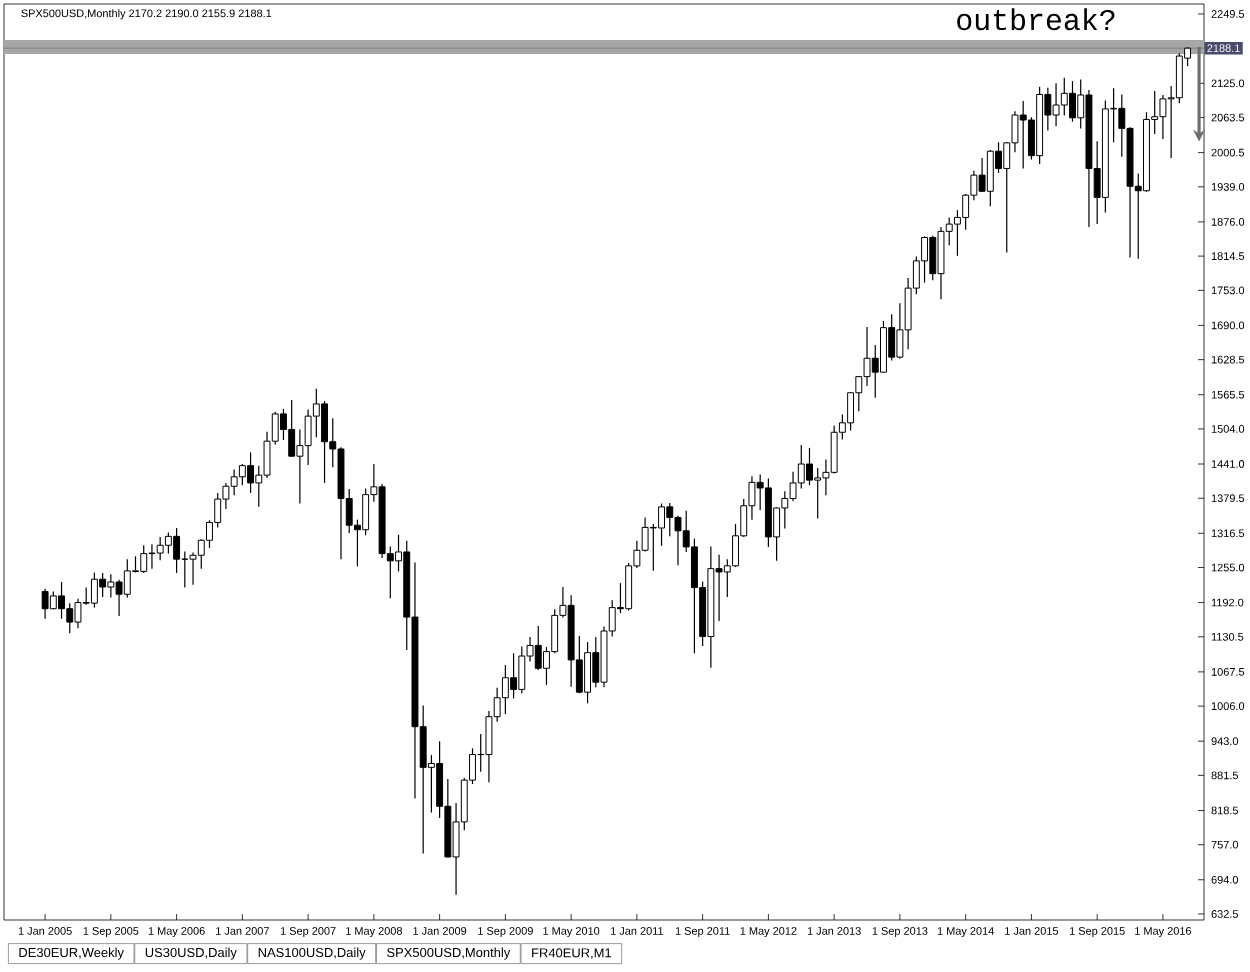  Describe the element at coordinates (1036, 19) in the screenshot. I see `annotation: outbreak?` at that location.